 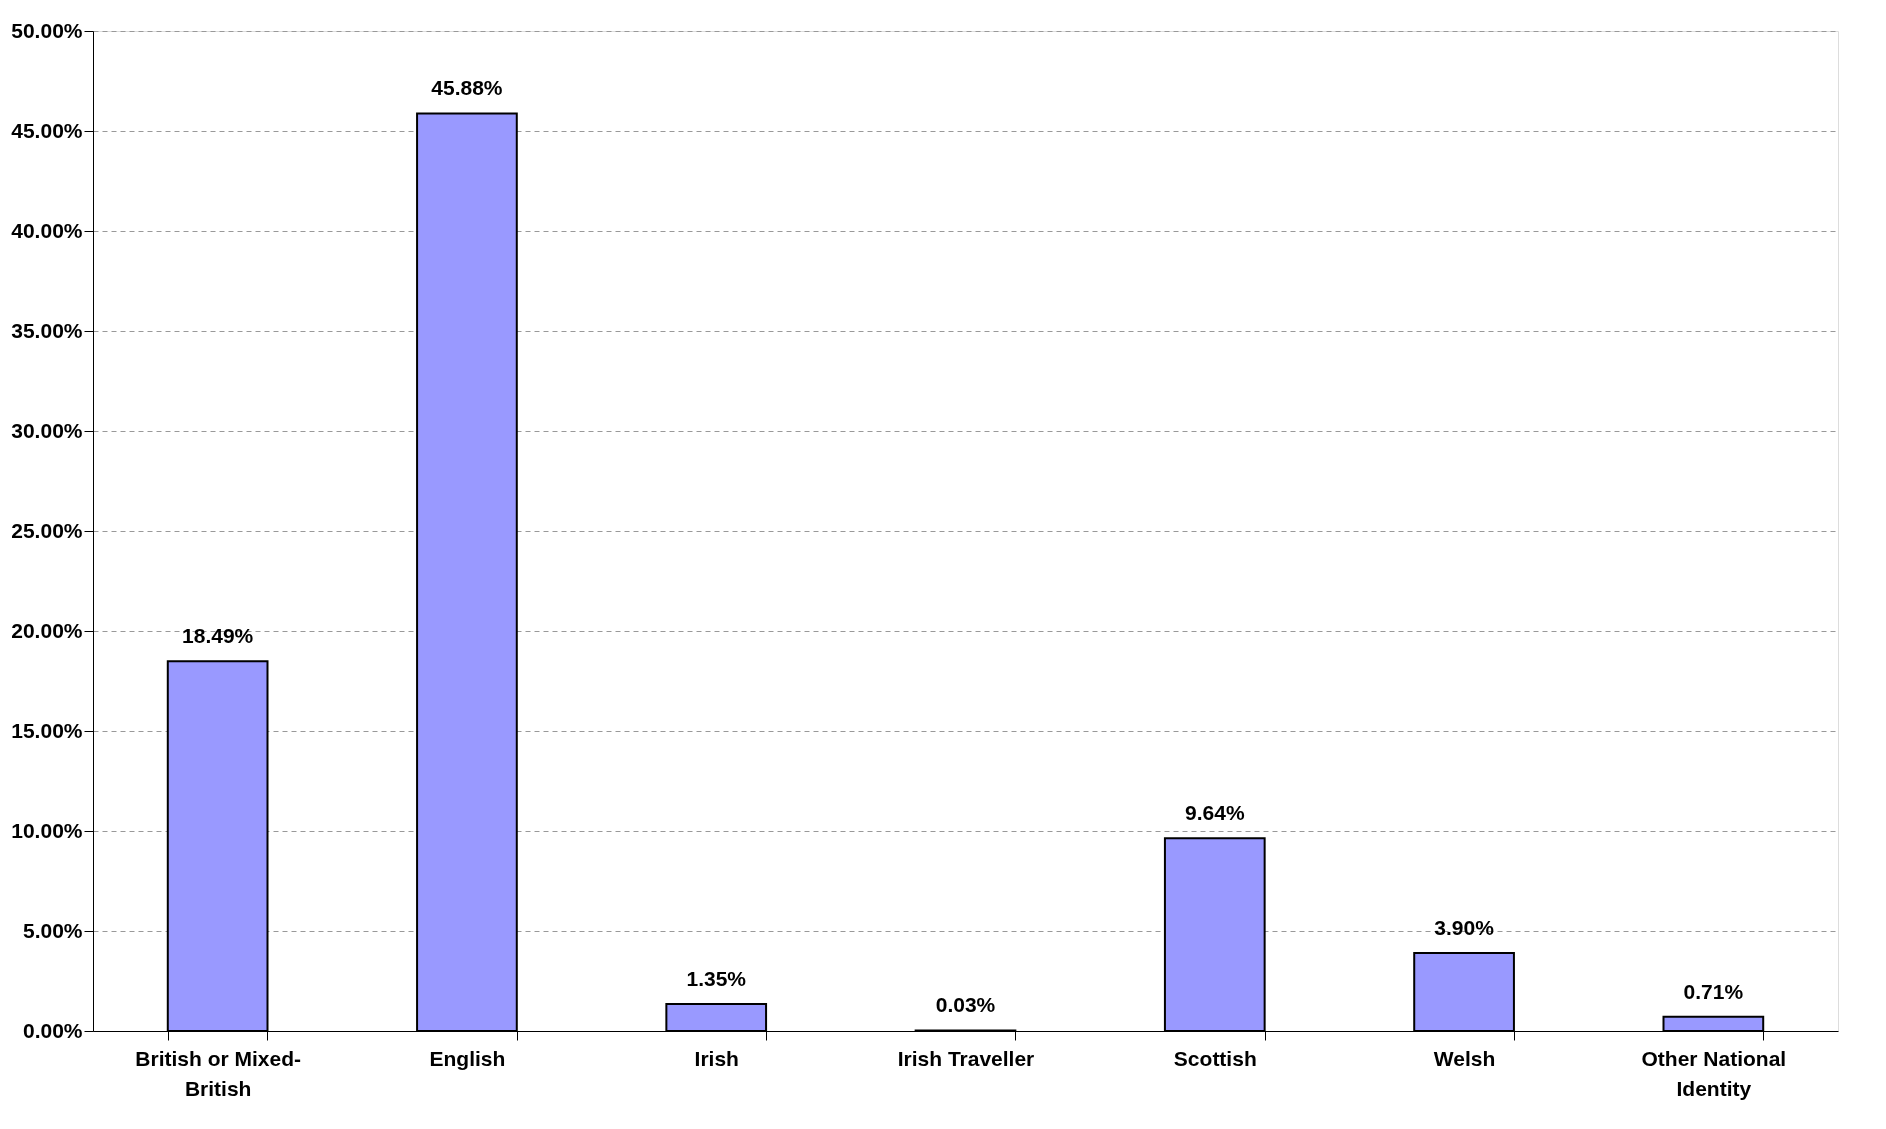 I want to click on data-label: 0.03%, so click(x=965, y=1005).